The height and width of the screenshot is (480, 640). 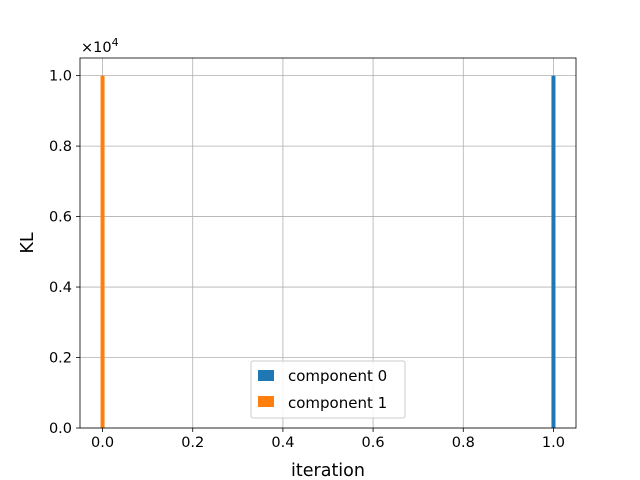 What do you see at coordinates (337, 376) in the screenshot?
I see `legend-label-component-0: component 0` at bounding box center [337, 376].